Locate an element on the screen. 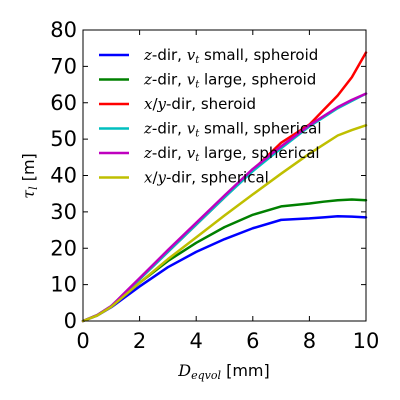  y-tick-label: 50 is located at coordinates (63, 139).